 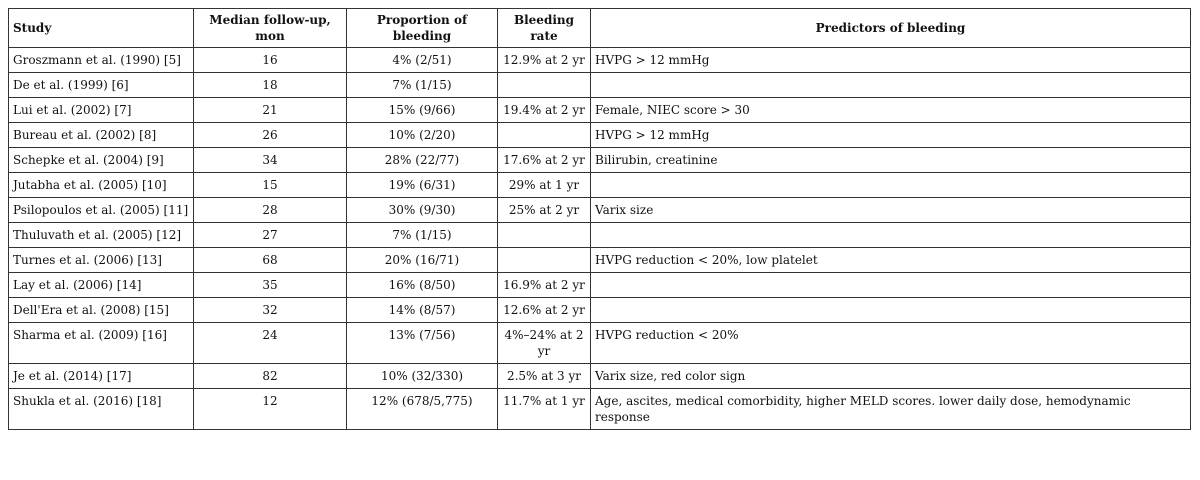 I want to click on cell-proportion: 10% (2/20), so click(x=422, y=135).